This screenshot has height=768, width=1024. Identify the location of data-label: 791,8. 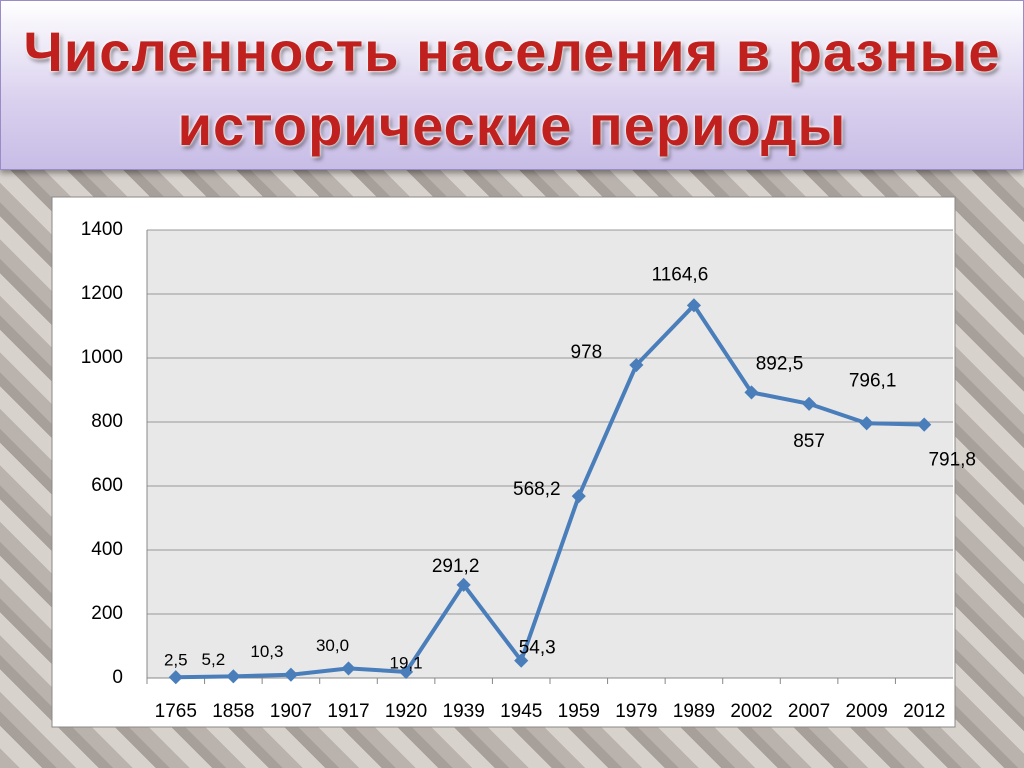
(952, 460).